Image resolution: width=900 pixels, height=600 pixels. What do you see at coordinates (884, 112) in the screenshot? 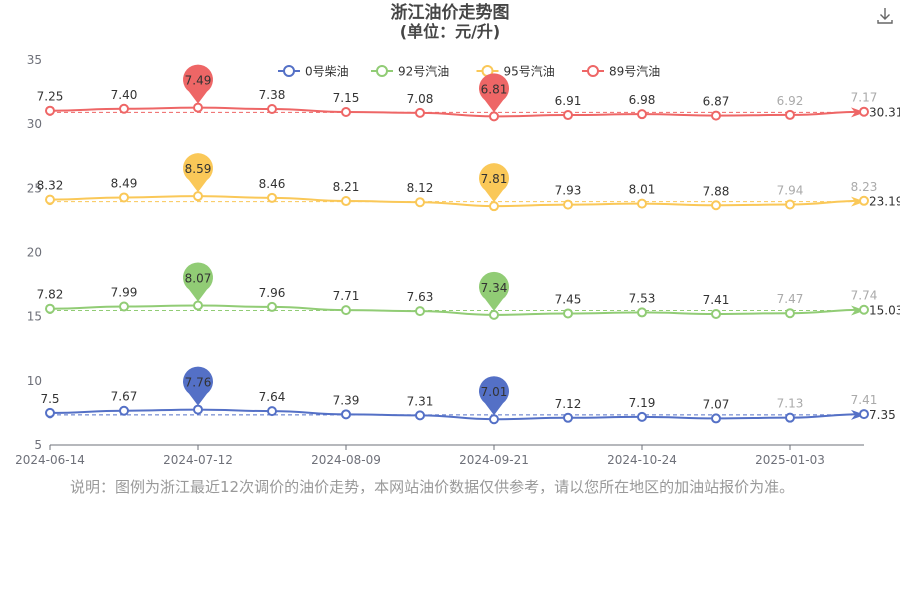
I see `average-label: 30.31` at bounding box center [884, 112].